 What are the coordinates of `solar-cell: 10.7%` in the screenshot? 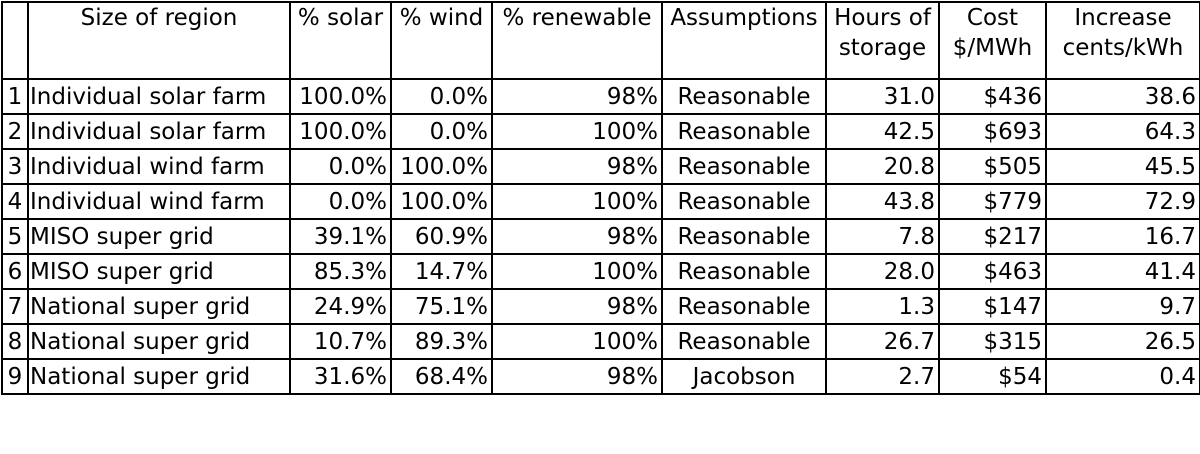 It's located at (340, 341).